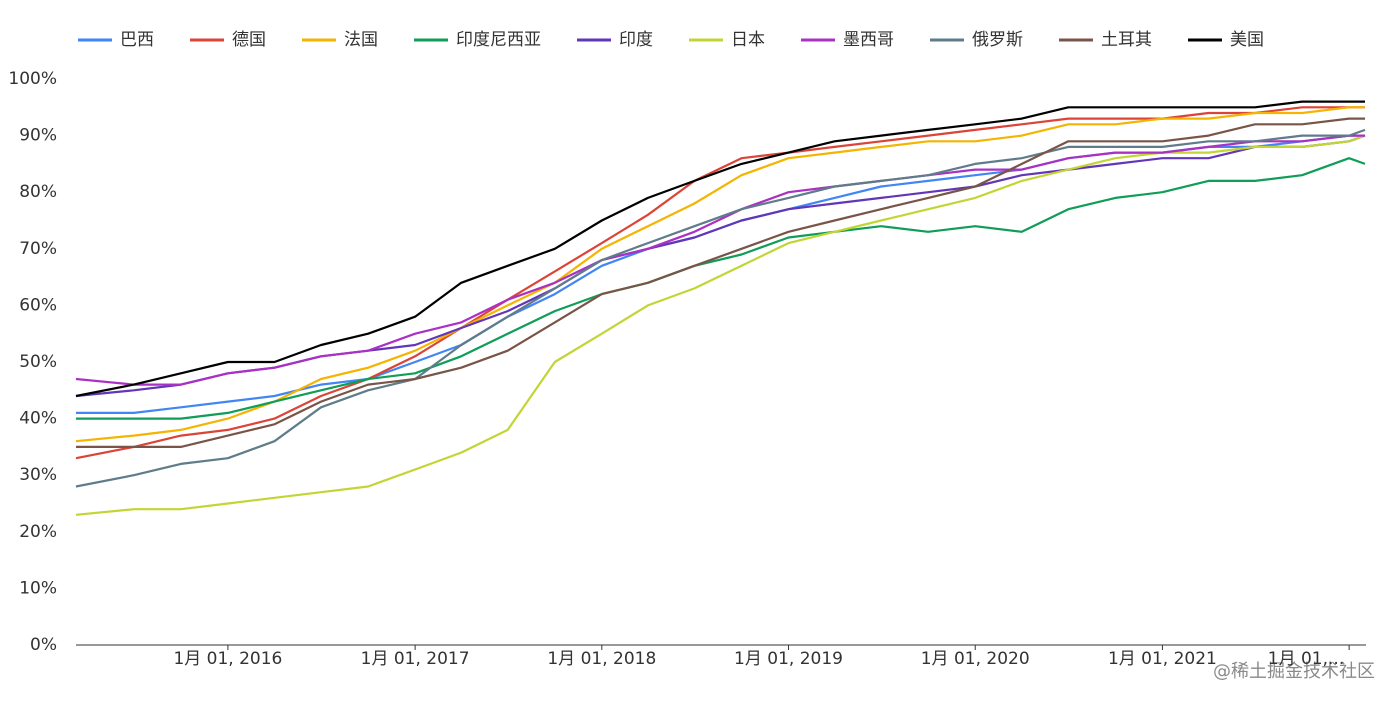  What do you see at coordinates (38, 475) in the screenshot?
I see `y-tick-label: 30%` at bounding box center [38, 475].